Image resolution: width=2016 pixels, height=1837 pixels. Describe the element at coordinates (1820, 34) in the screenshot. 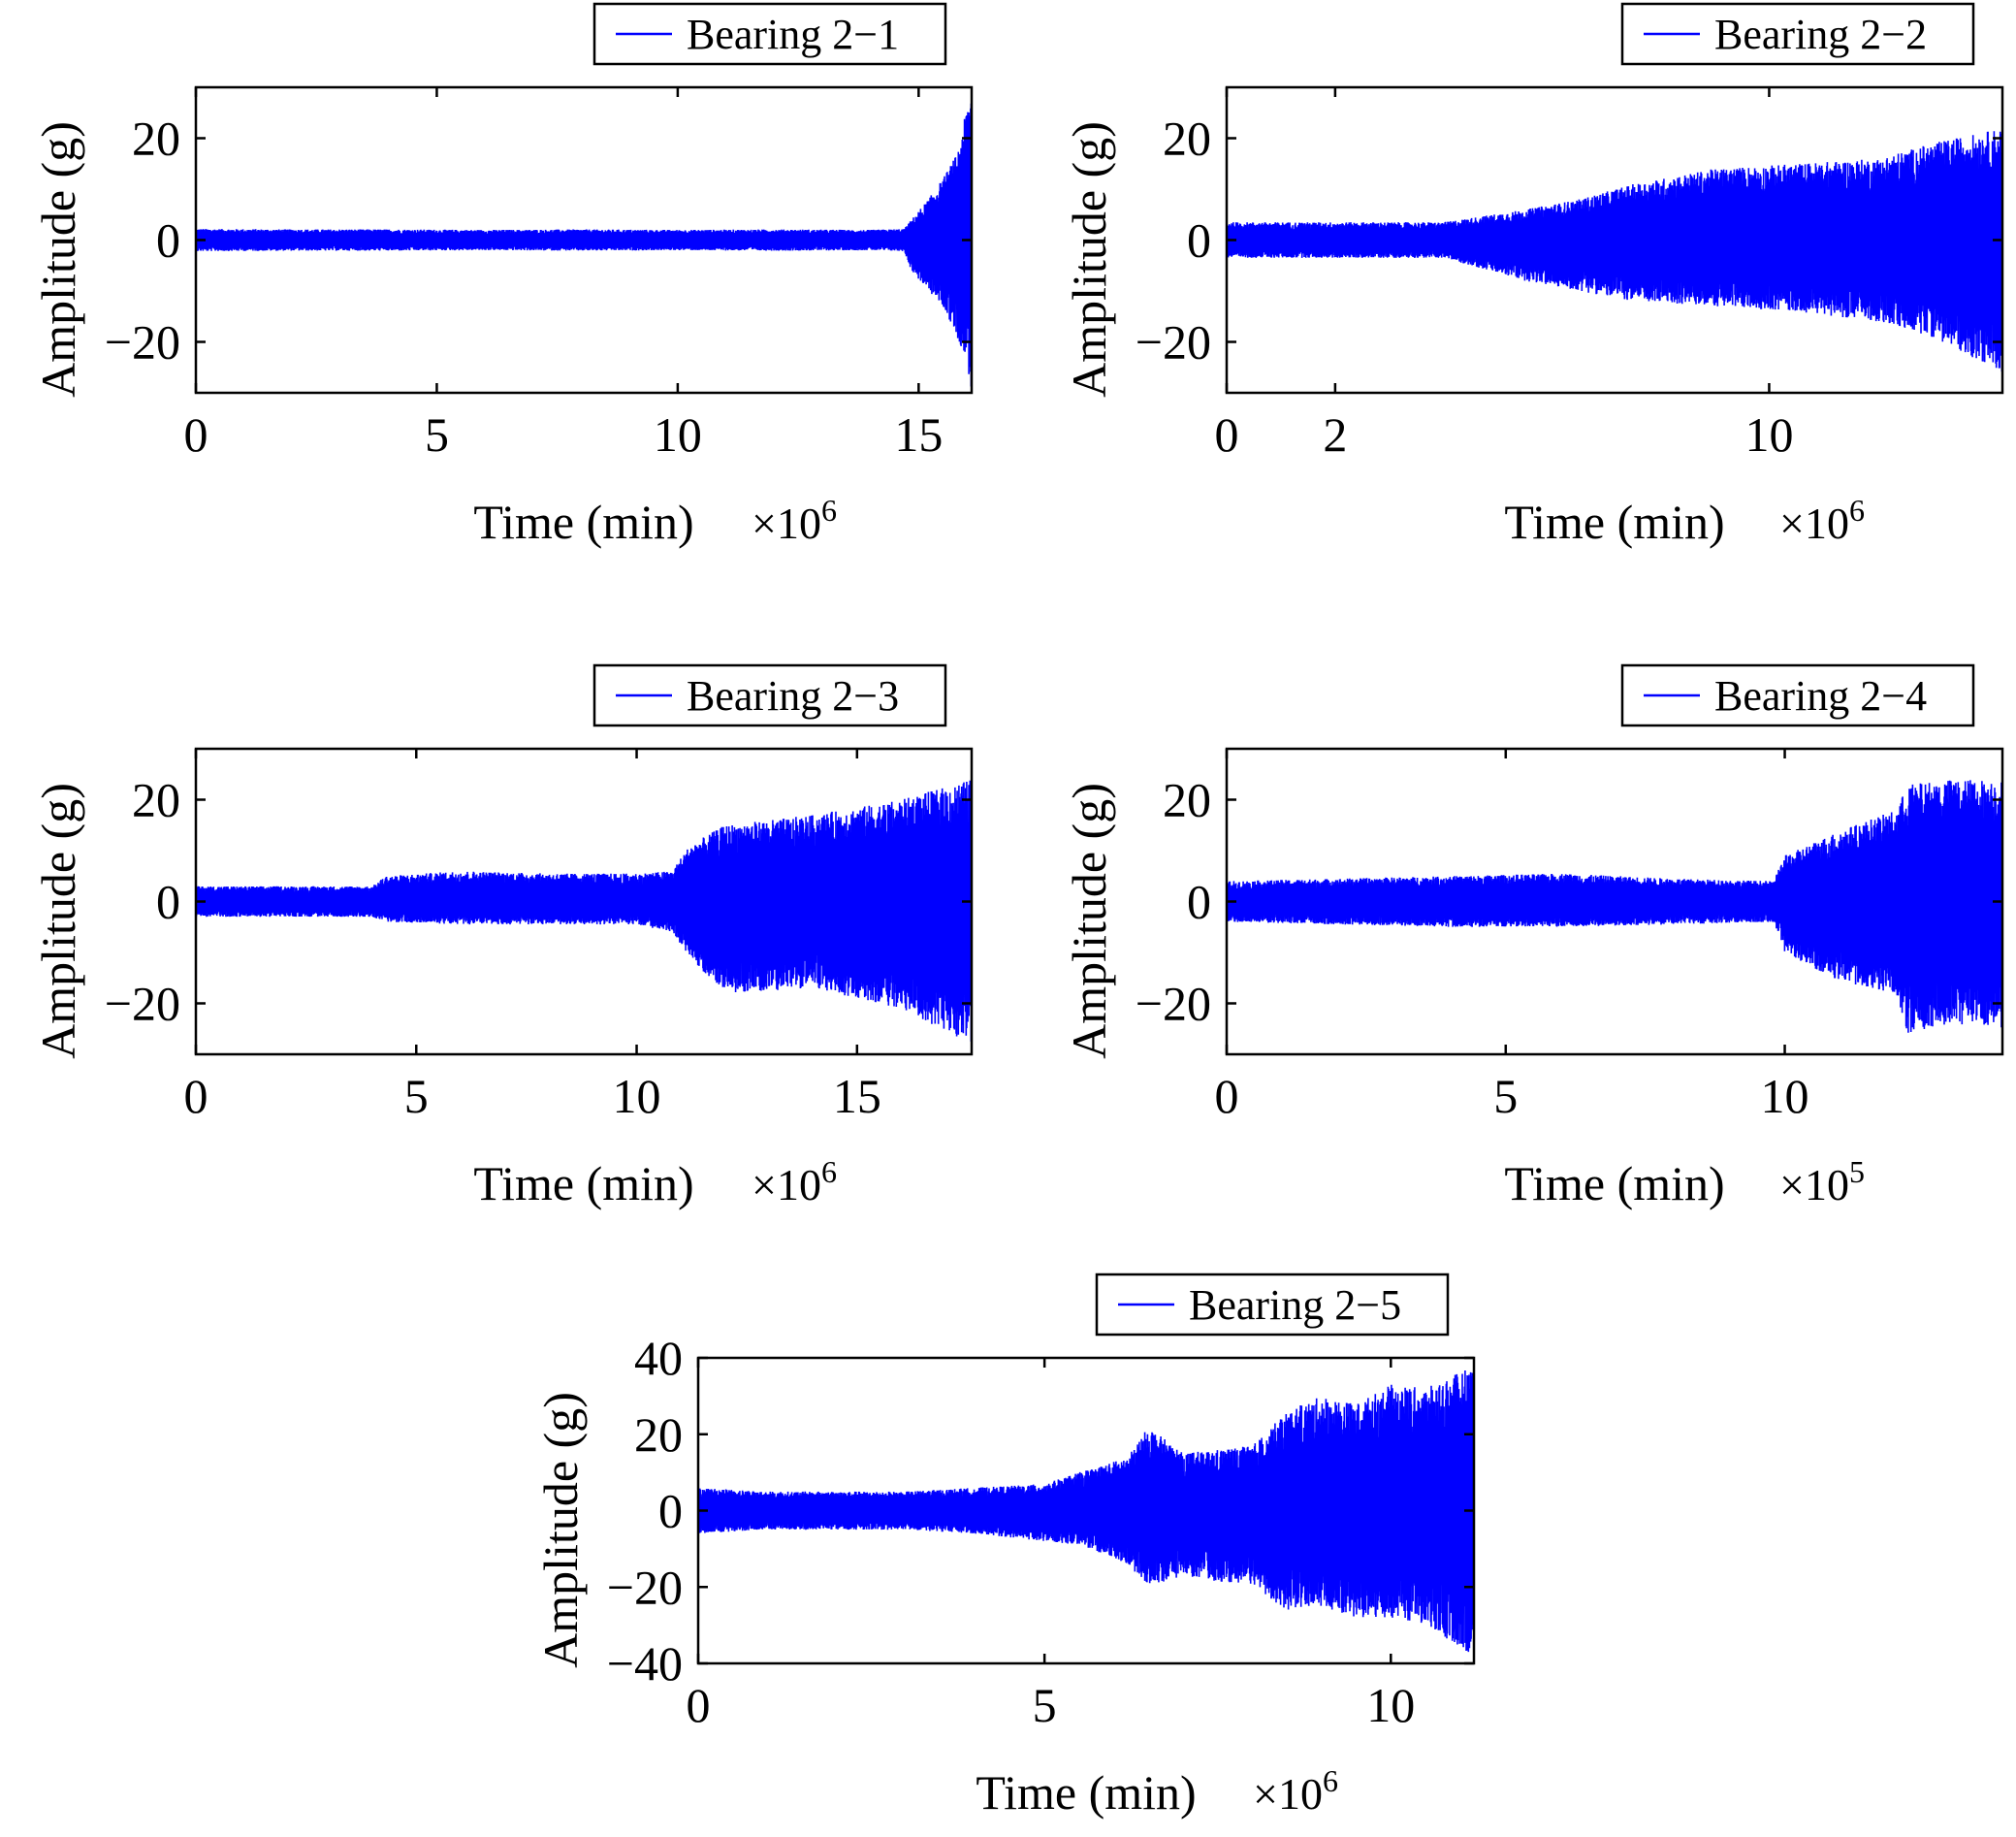

I see `legend-label: Bearing 2−2` at that location.